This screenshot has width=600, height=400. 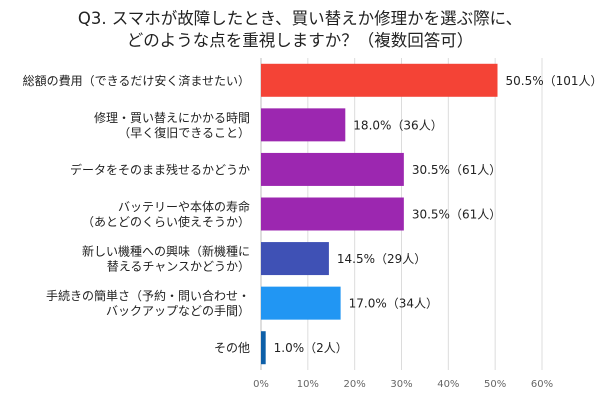 I want to click on x-tick-label: 10%, so click(x=308, y=384).